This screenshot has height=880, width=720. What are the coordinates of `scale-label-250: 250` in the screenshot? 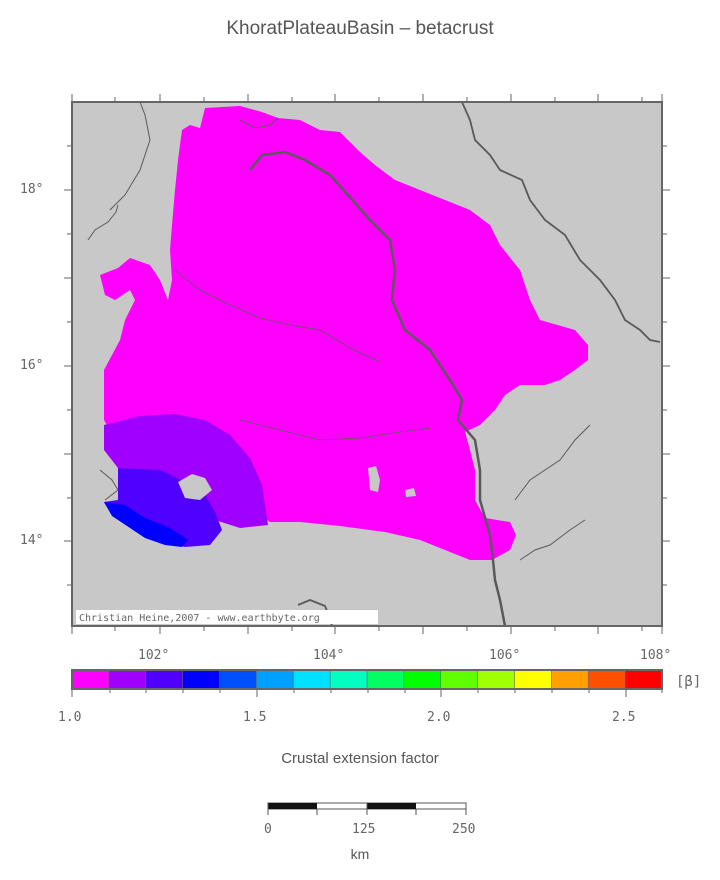 It's located at (464, 829).